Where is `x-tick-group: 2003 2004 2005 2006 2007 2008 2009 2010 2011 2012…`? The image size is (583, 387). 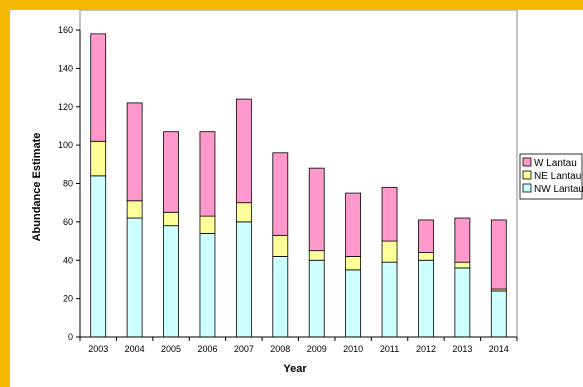
x-tick-group: 2003 2004 2005 2006 2007 2008 2009 2010 2011 2012… is located at coordinates (298, 345).